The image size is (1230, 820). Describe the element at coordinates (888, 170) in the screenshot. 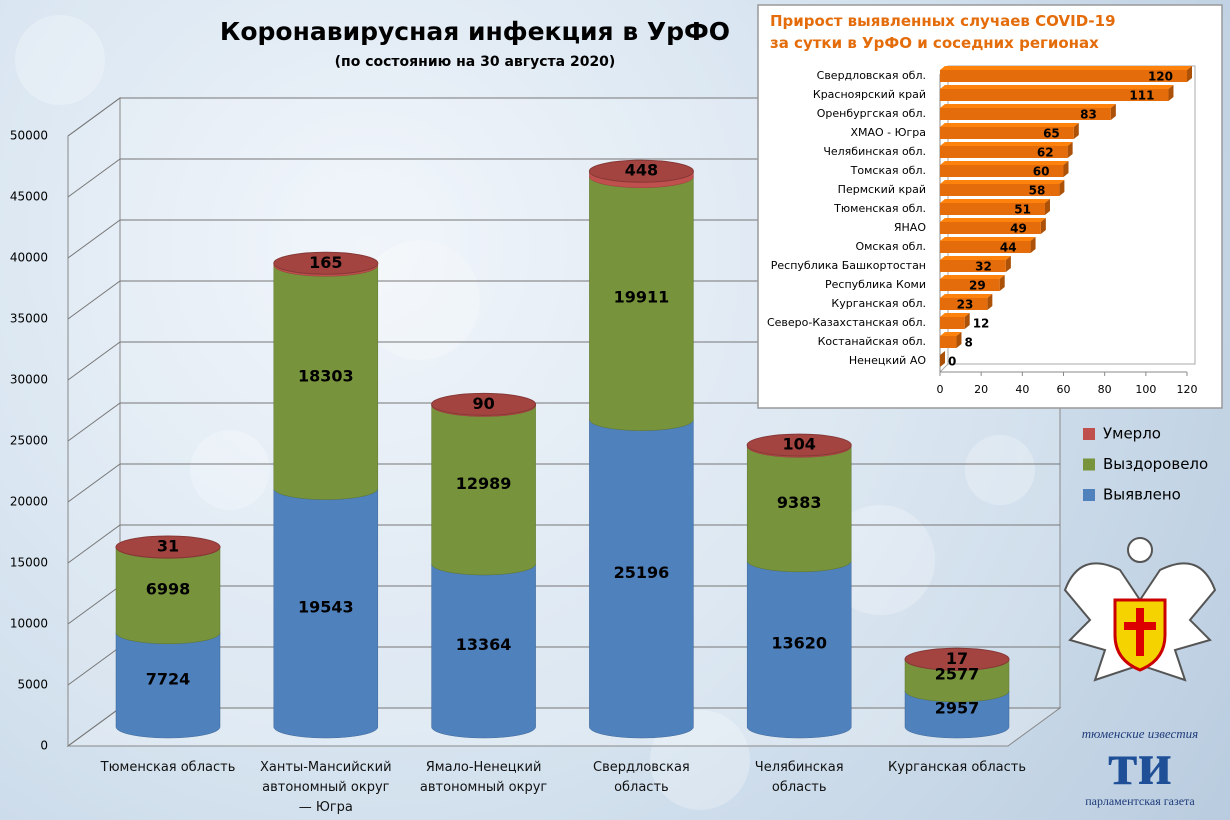

I see `y-tick-label: Томская обл.` at that location.